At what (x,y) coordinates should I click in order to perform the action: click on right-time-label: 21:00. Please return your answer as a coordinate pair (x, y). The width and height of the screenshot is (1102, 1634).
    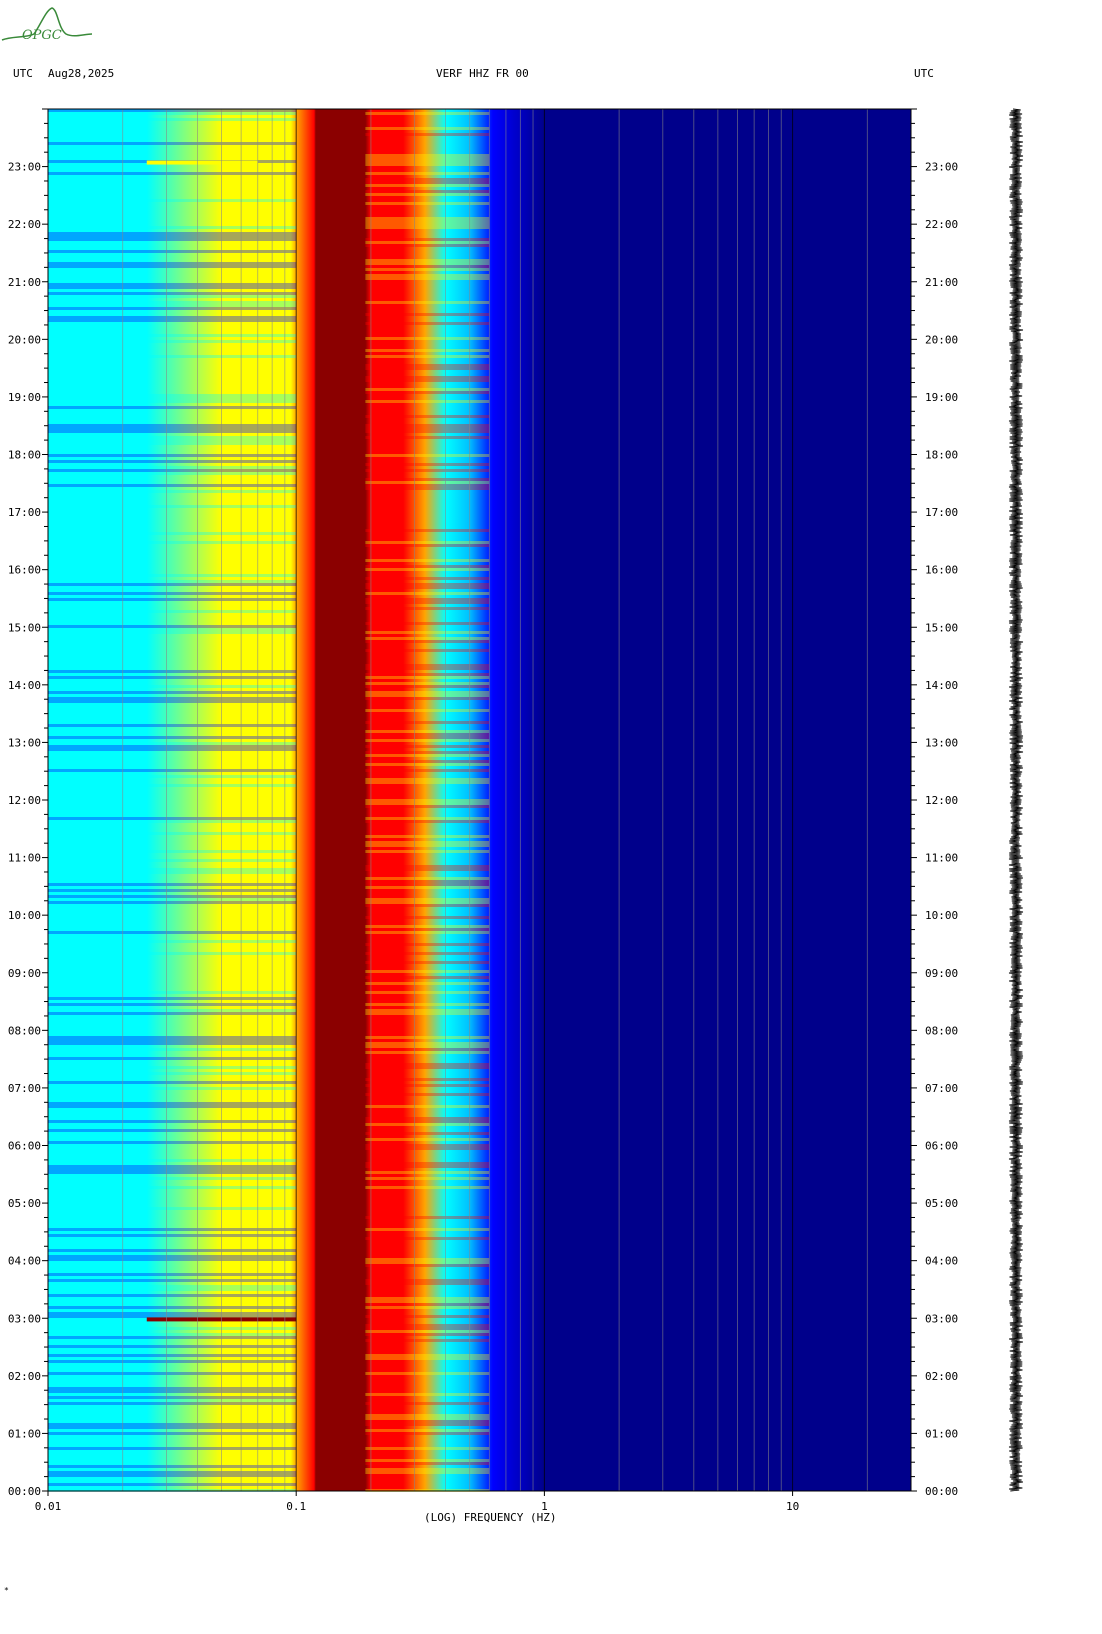
    Looking at the image, I should click on (941, 282).